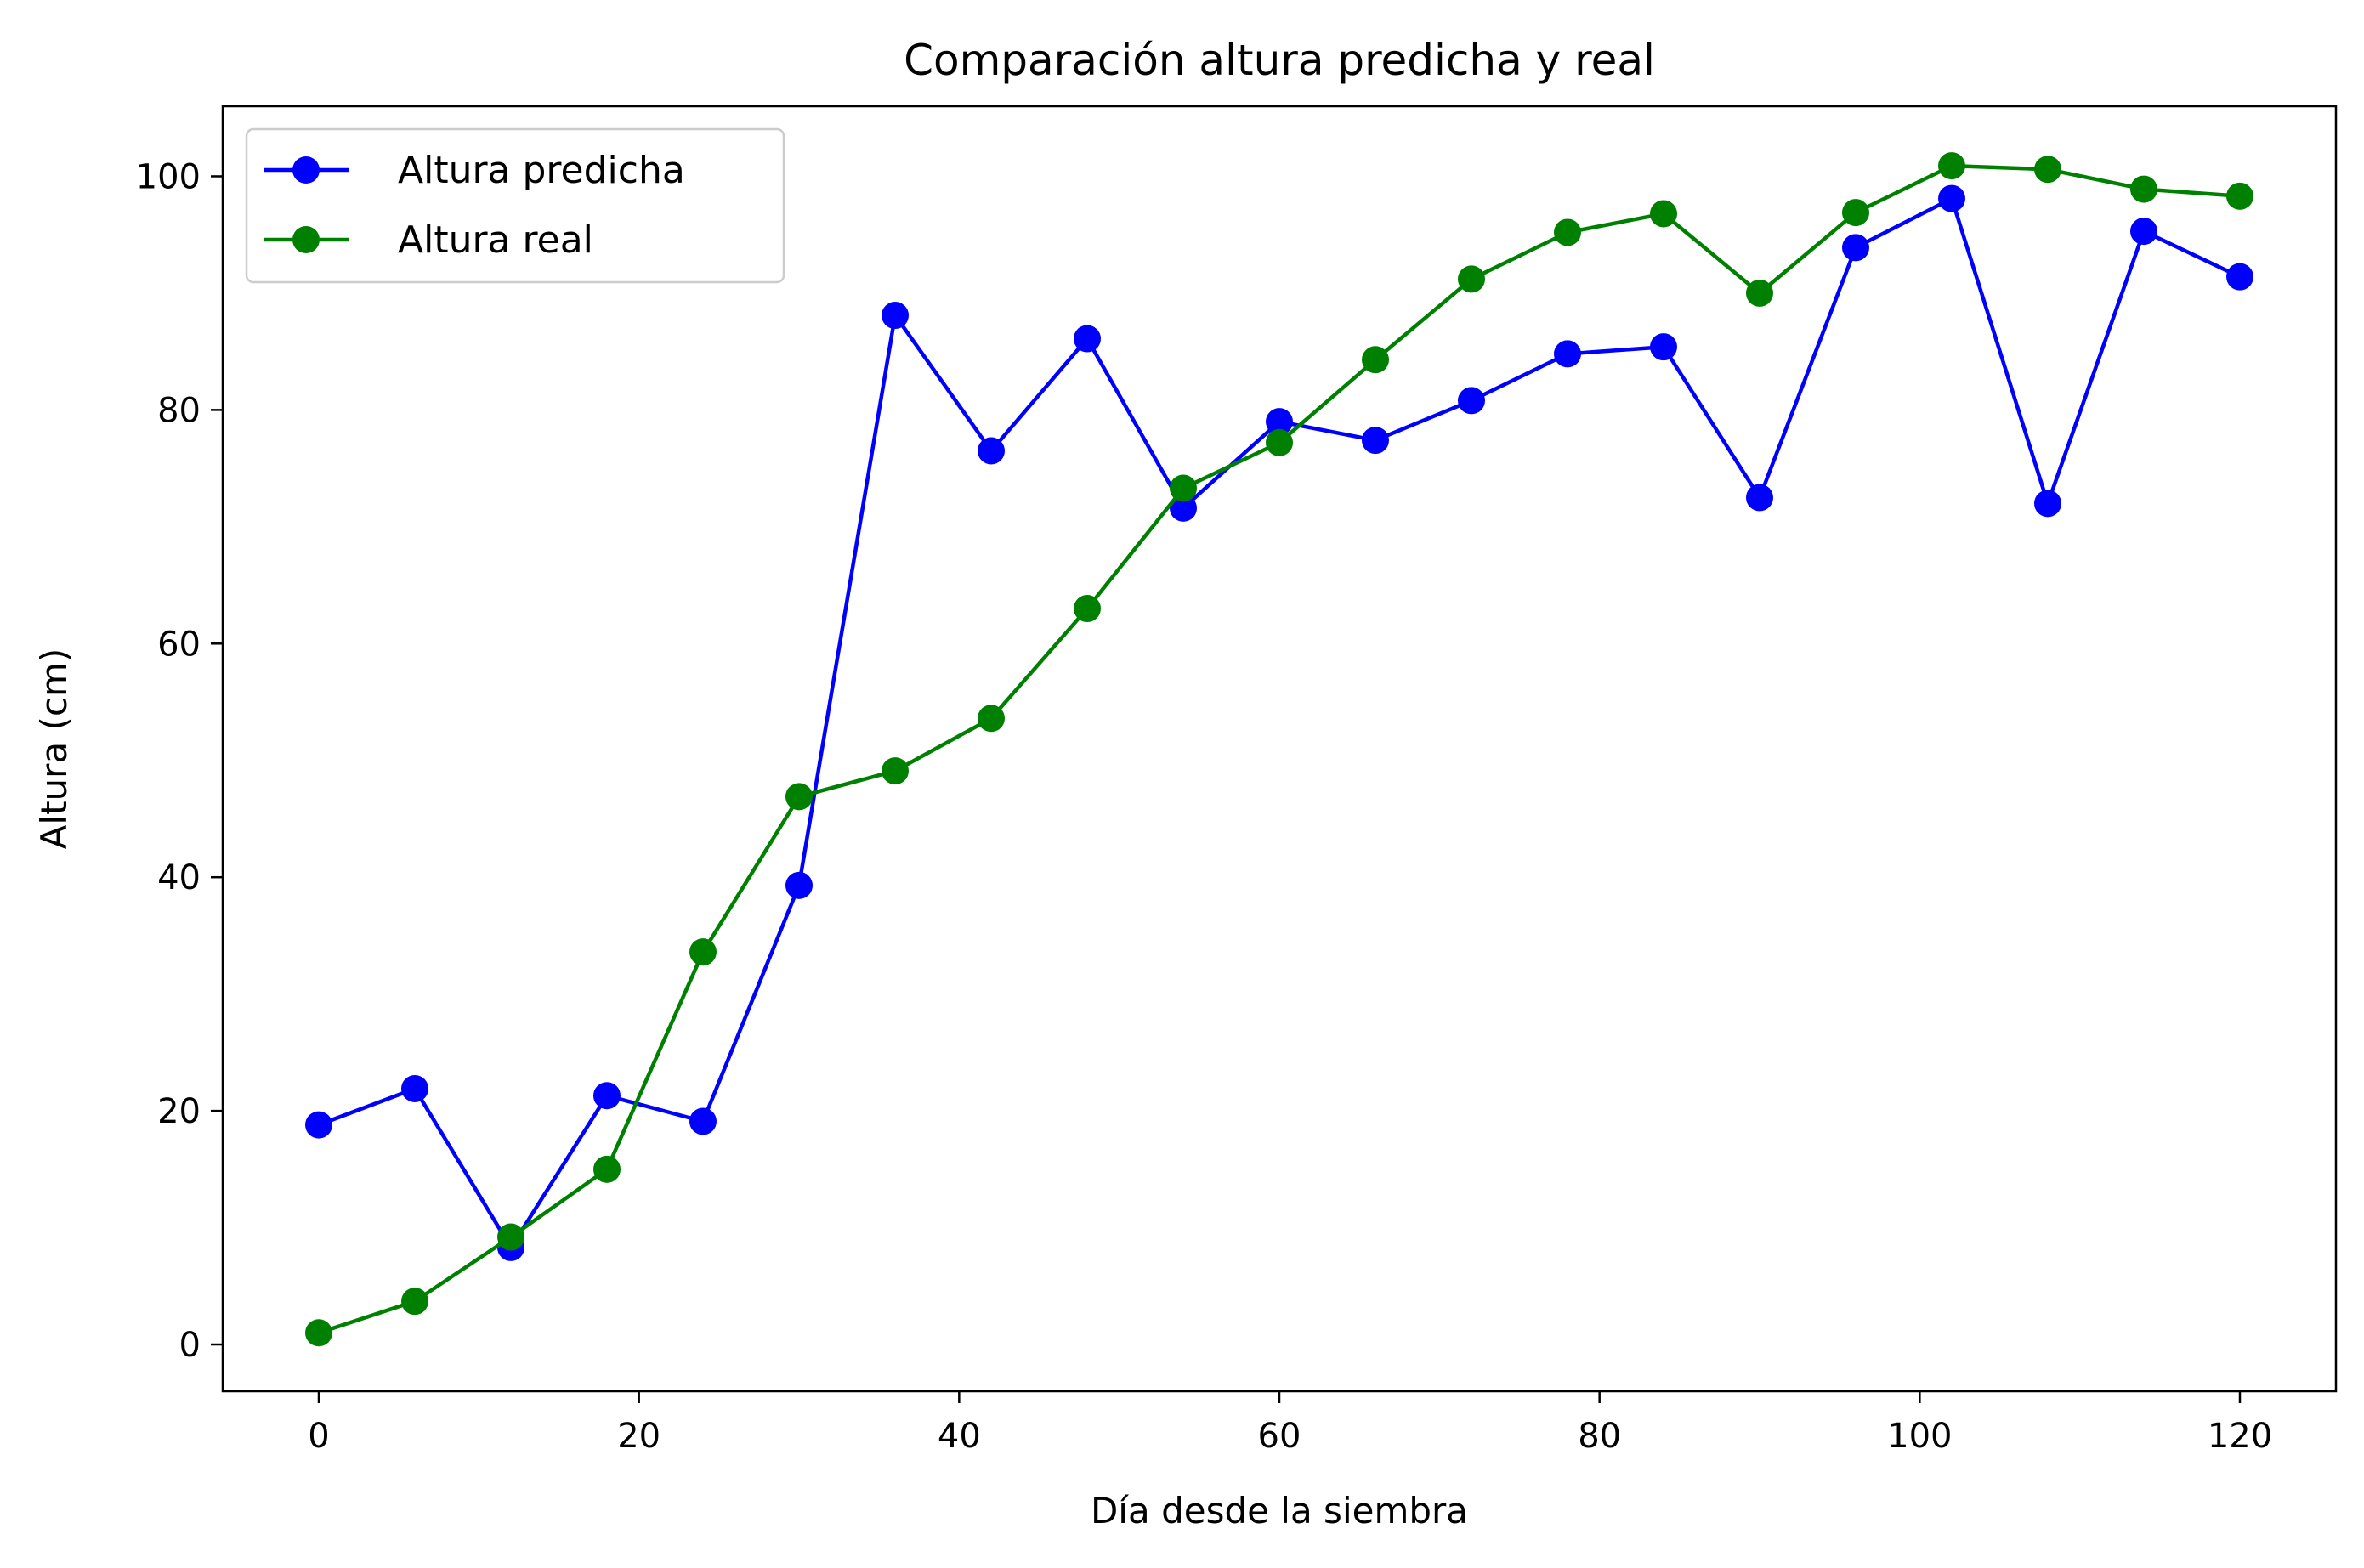 The height and width of the screenshot is (1568, 2364). What do you see at coordinates (179, 761) in the screenshot?
I see `y-axis-ticks: 0 20 40 60 80 100` at bounding box center [179, 761].